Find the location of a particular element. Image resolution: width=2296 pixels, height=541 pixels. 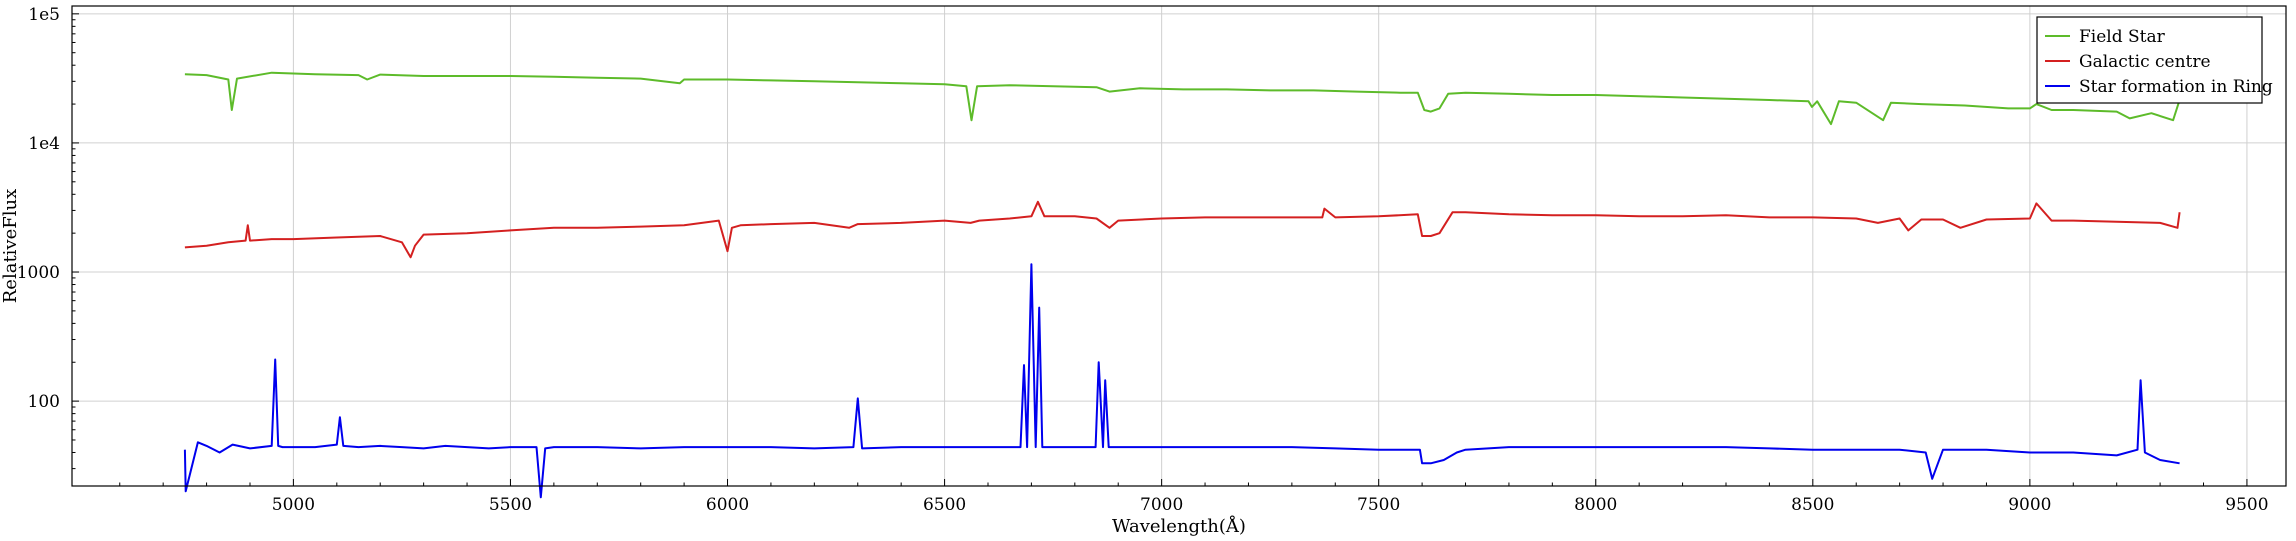

y-tick-label: 100 is located at coordinates (44, 402).